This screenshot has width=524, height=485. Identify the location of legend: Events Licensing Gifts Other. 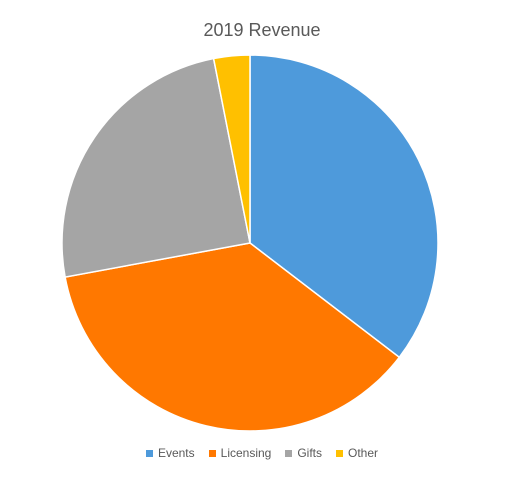
(262, 453).